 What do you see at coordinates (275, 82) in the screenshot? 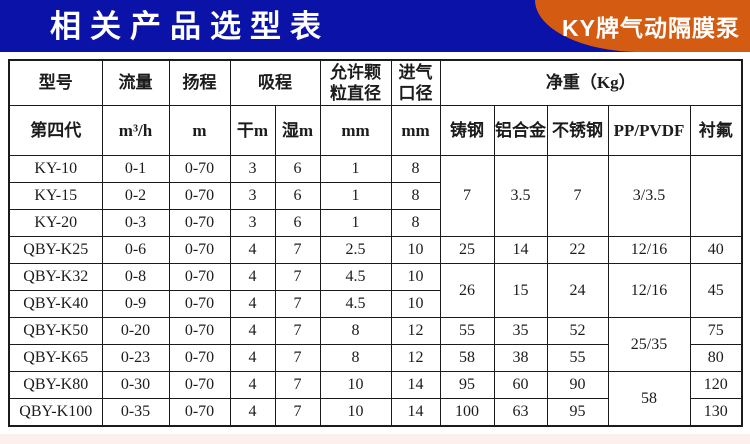
I see `header-cell: 吸程` at bounding box center [275, 82].